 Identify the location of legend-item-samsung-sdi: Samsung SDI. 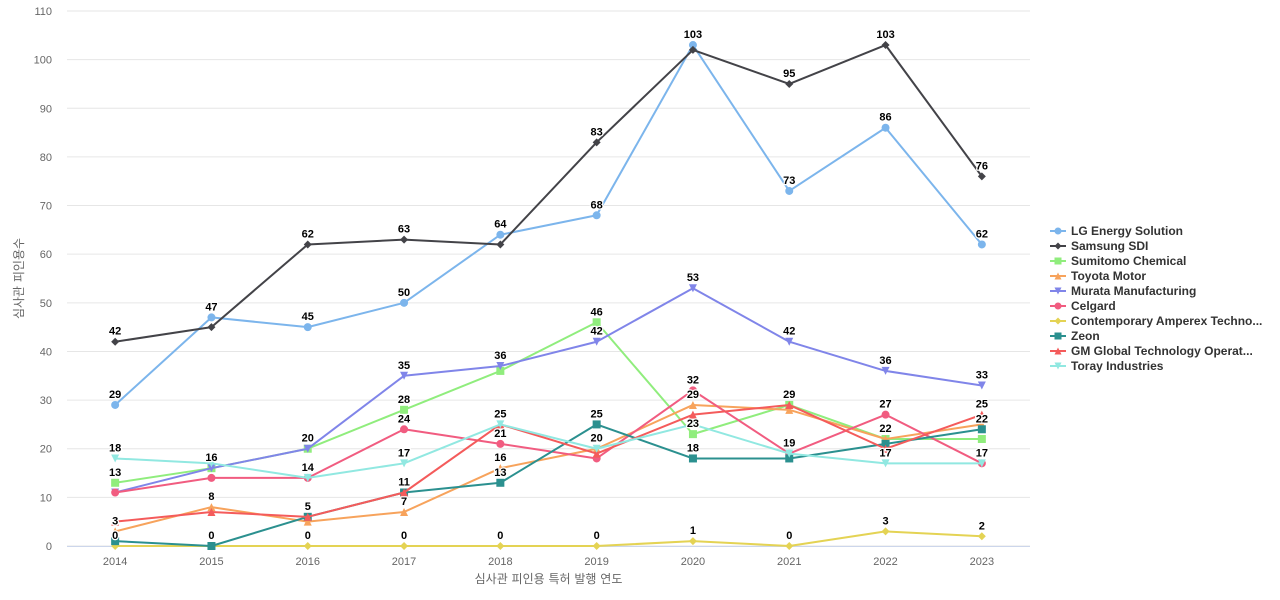
(1156, 245).